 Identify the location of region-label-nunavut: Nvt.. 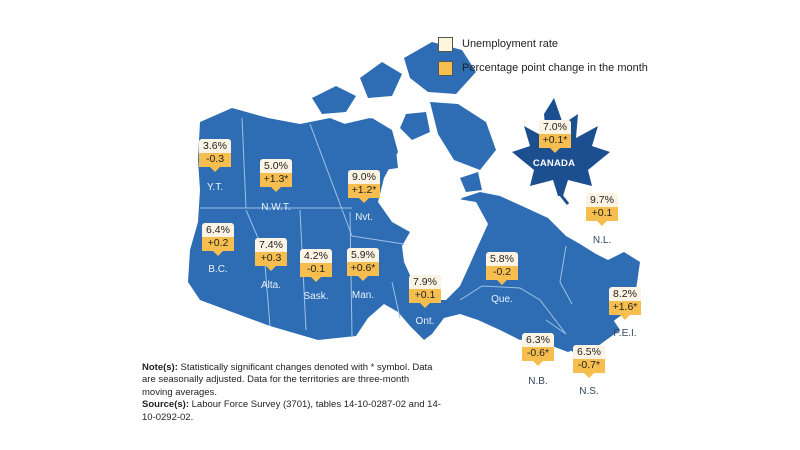
(364, 217).